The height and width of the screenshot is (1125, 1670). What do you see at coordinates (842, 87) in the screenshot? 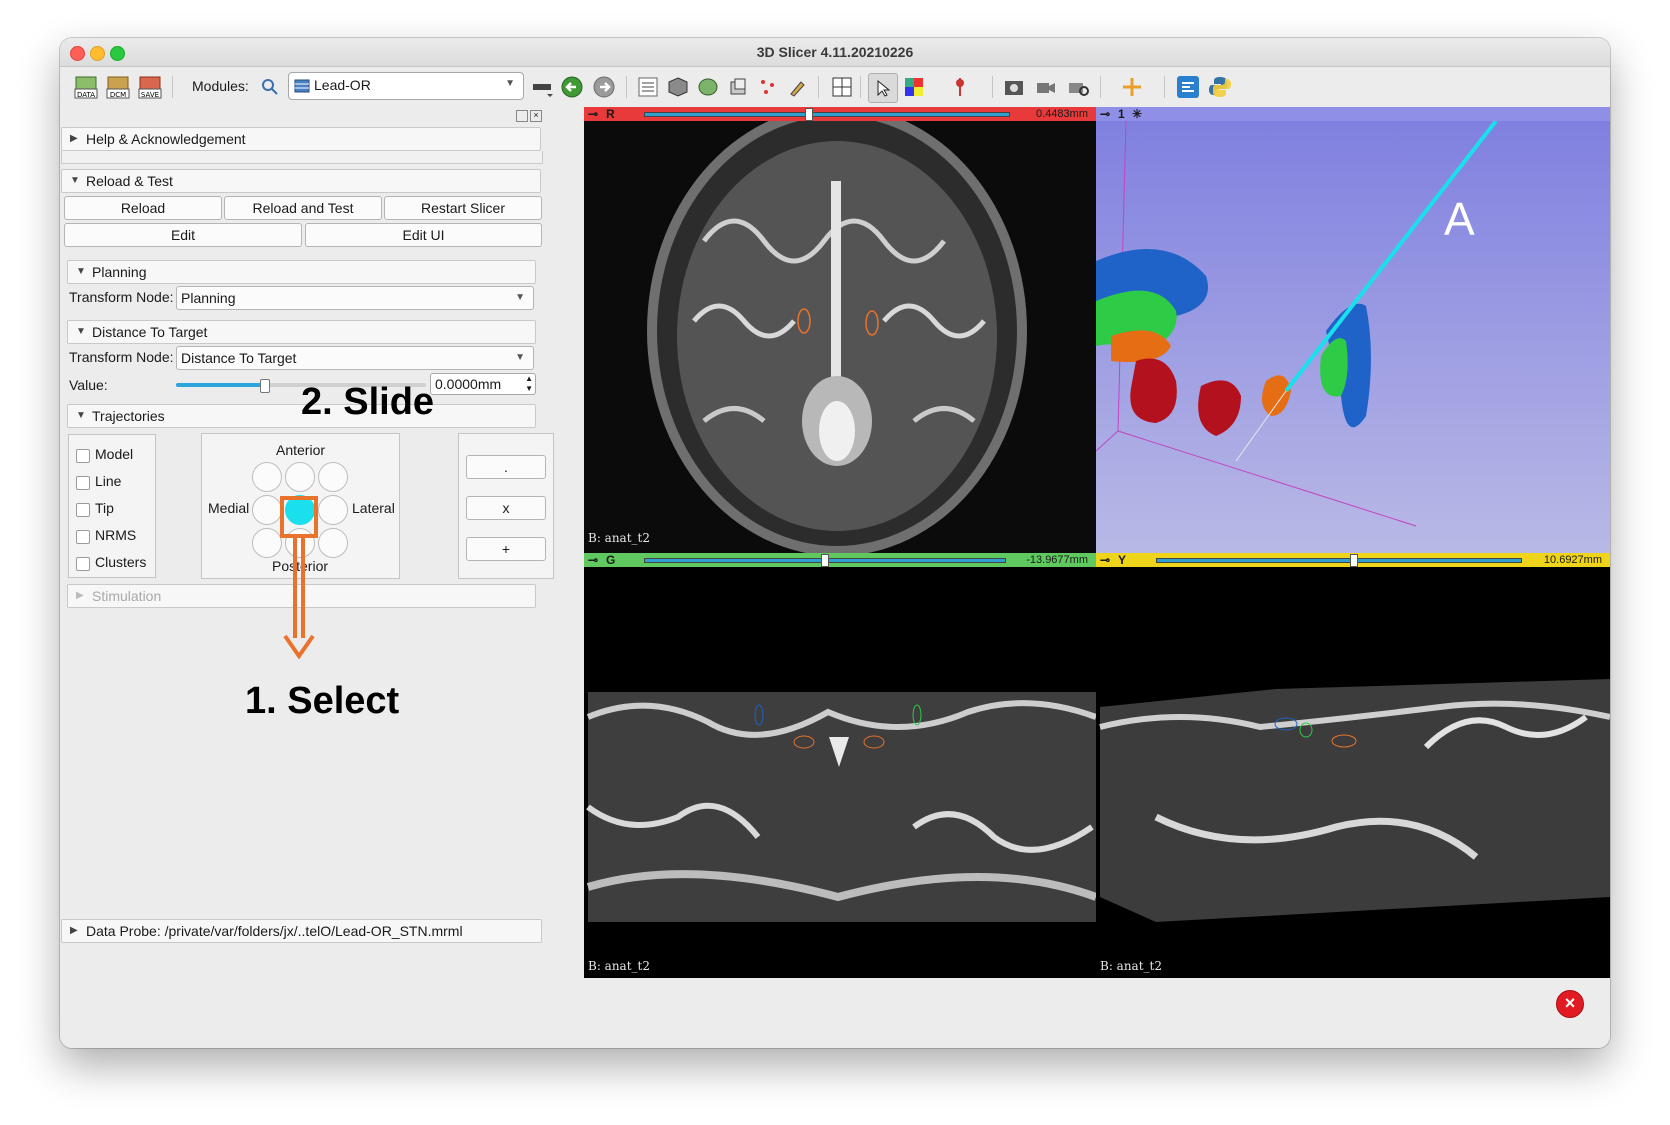
I see `layout-icon` at bounding box center [842, 87].